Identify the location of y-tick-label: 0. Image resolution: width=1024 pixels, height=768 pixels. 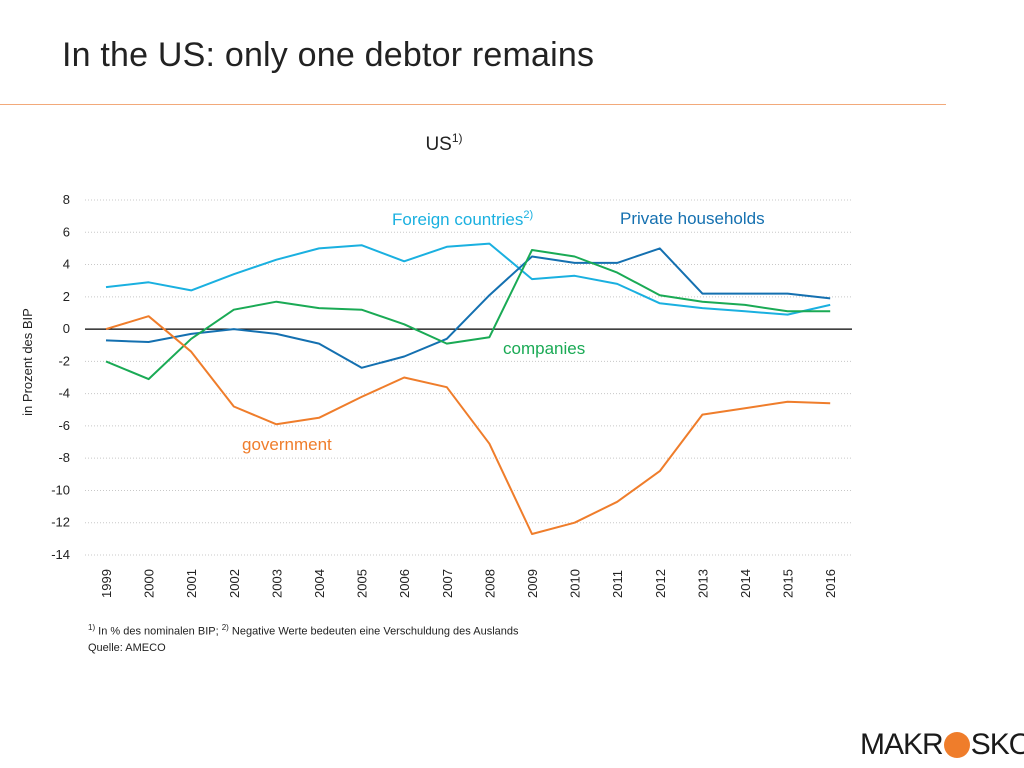
(66, 328).